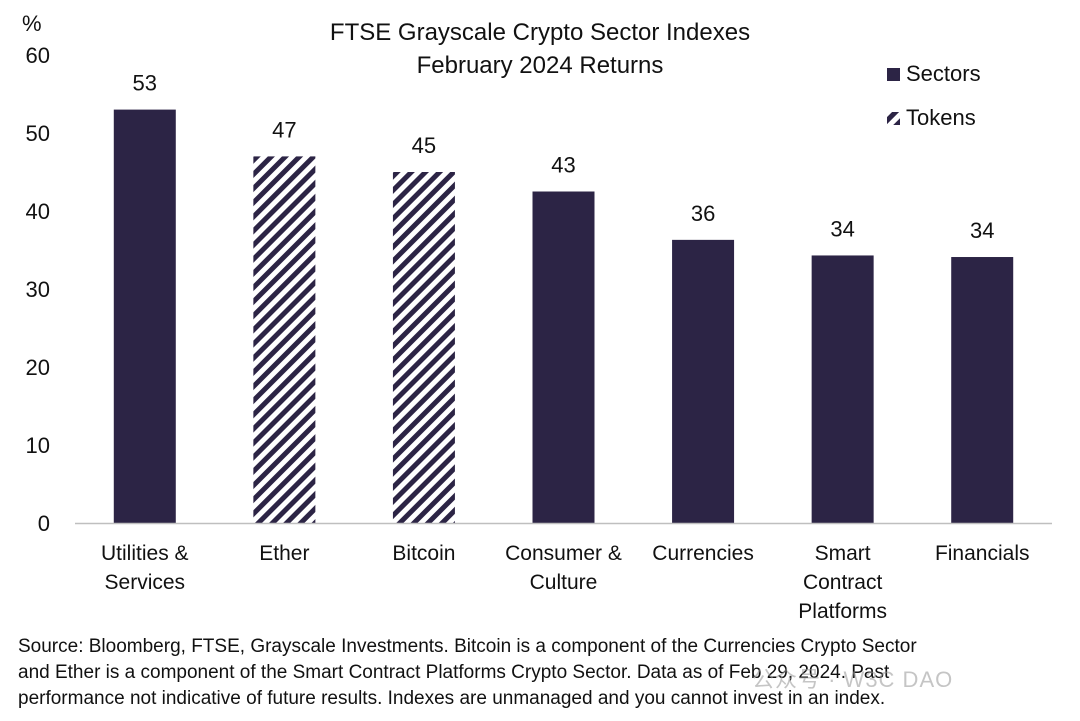 This screenshot has width=1080, height=721. What do you see at coordinates (564, 582) in the screenshot?
I see `x-tick-label: Culture` at bounding box center [564, 582].